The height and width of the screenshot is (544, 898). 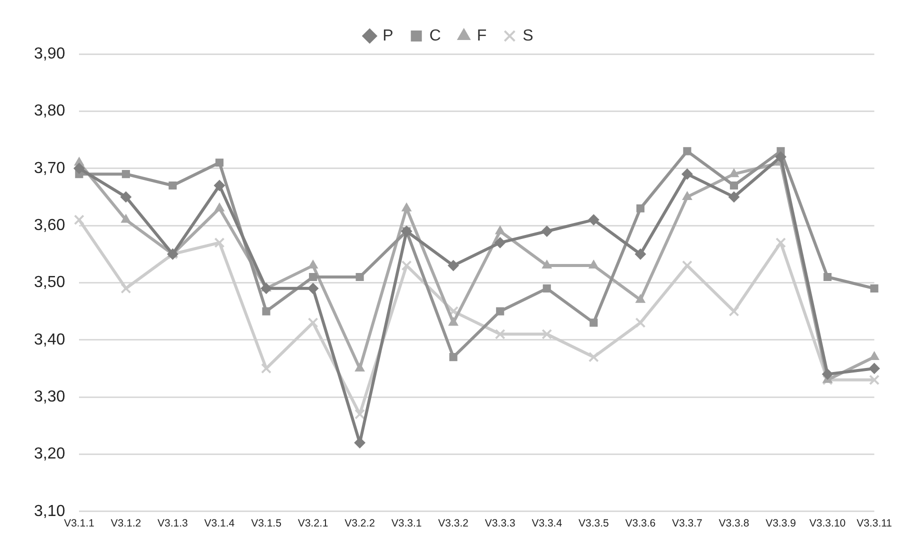 What do you see at coordinates (50, 111) in the screenshot?
I see `y-tick-label: 3,80` at bounding box center [50, 111].